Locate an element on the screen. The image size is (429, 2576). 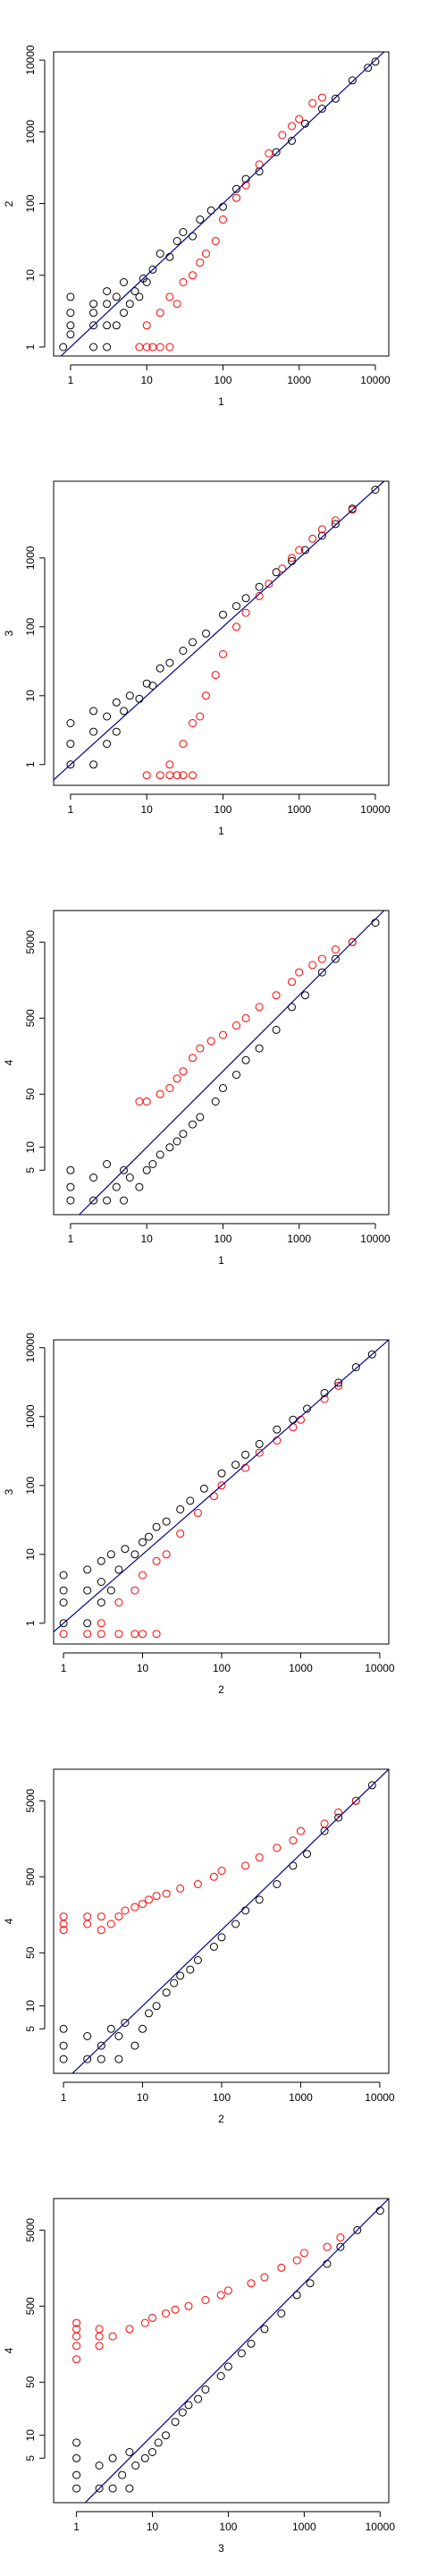
x-axis-label: 2 is located at coordinates (221, 2119).